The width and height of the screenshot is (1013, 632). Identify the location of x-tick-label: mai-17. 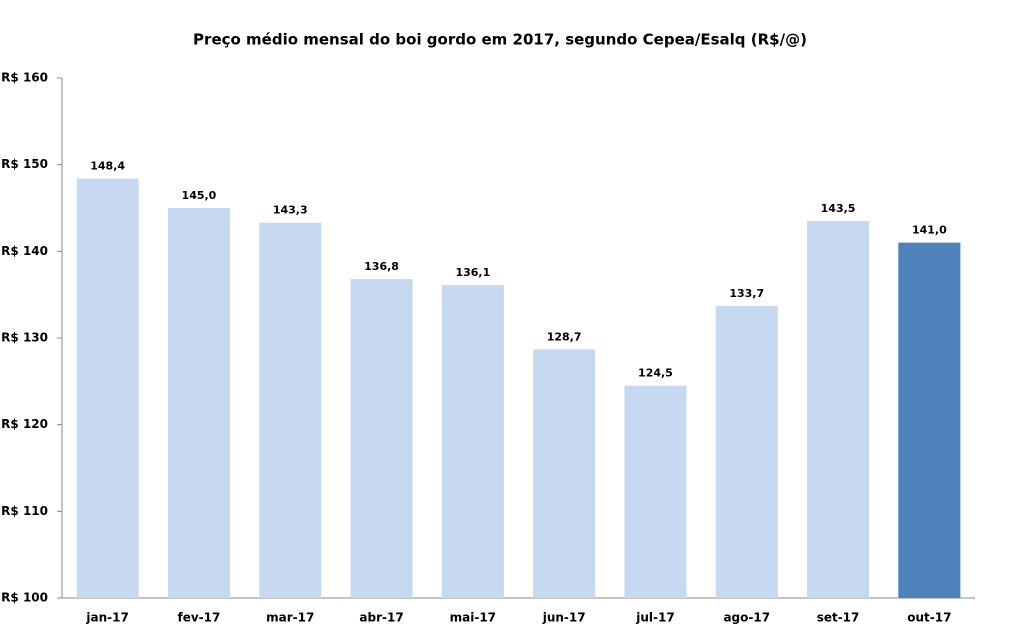
(473, 618).